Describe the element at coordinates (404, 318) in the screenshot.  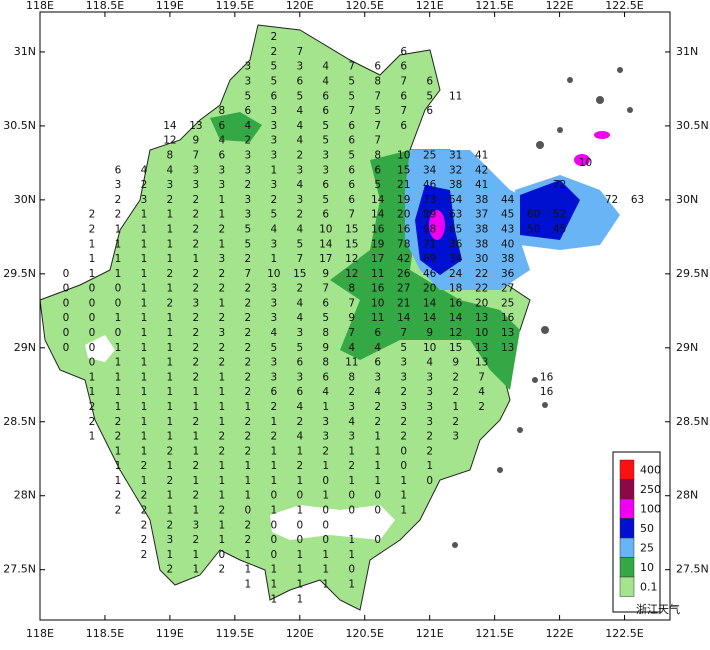
I see `station-value: 14` at that location.